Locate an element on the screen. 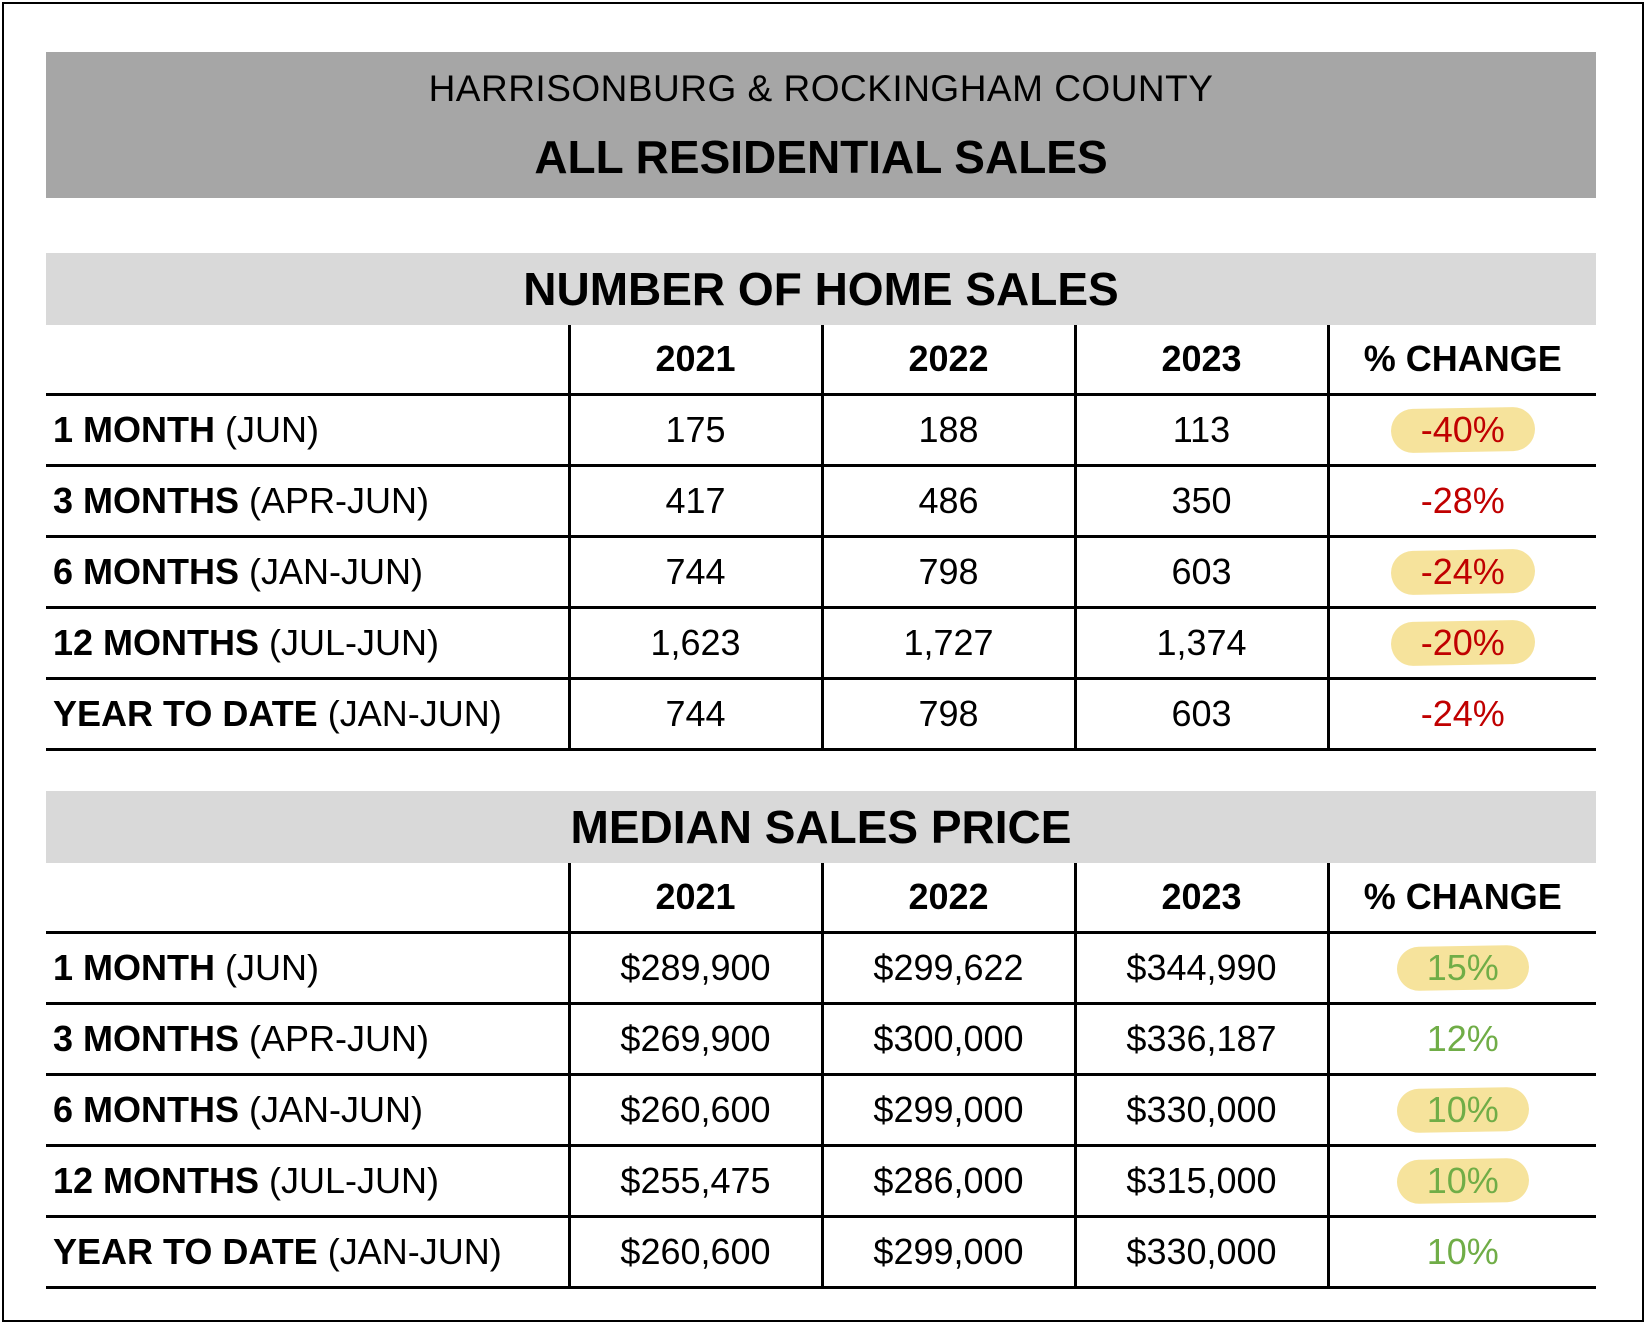  cell-2022: 1,727 is located at coordinates (947, 643).